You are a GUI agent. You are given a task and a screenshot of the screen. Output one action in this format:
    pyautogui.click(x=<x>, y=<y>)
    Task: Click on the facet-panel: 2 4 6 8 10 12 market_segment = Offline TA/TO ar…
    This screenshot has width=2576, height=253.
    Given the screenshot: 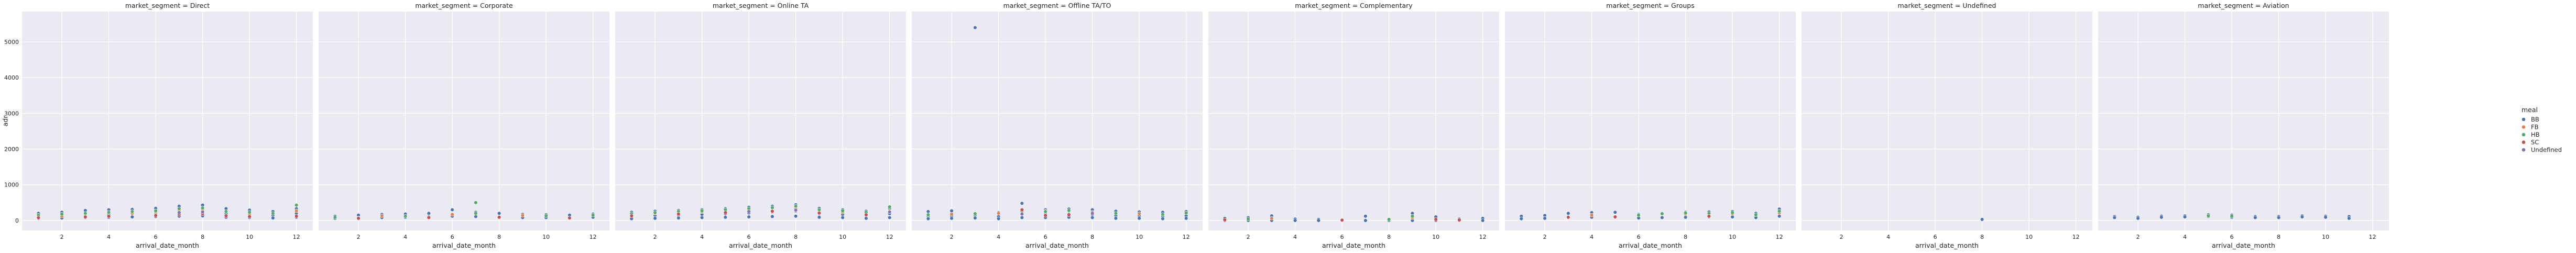 What is the action you would take?
    pyautogui.click(x=1057, y=126)
    